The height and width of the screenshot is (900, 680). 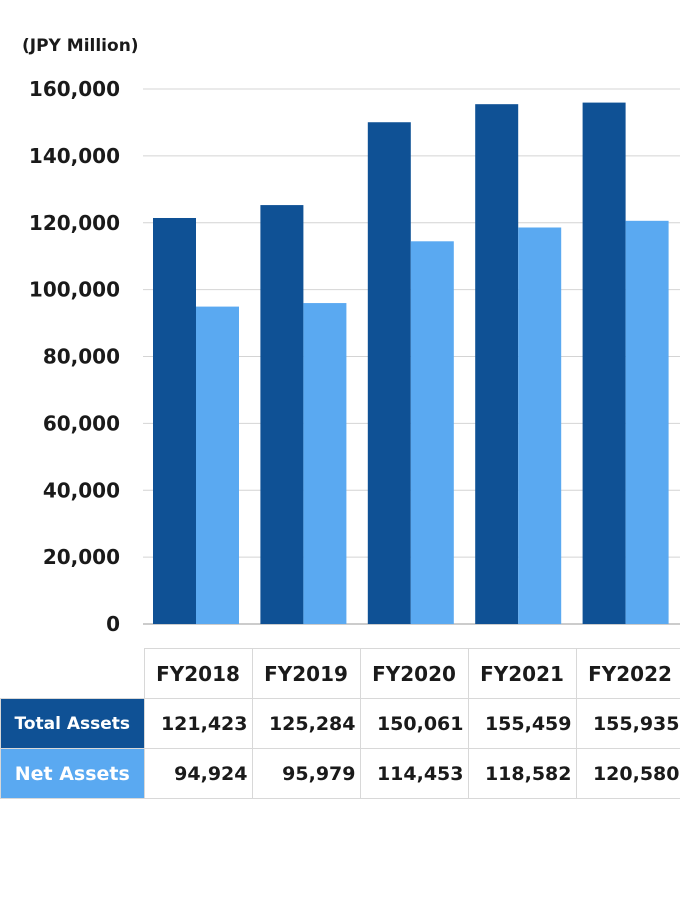 I want to click on table-cell: 95,979, so click(x=306, y=773).